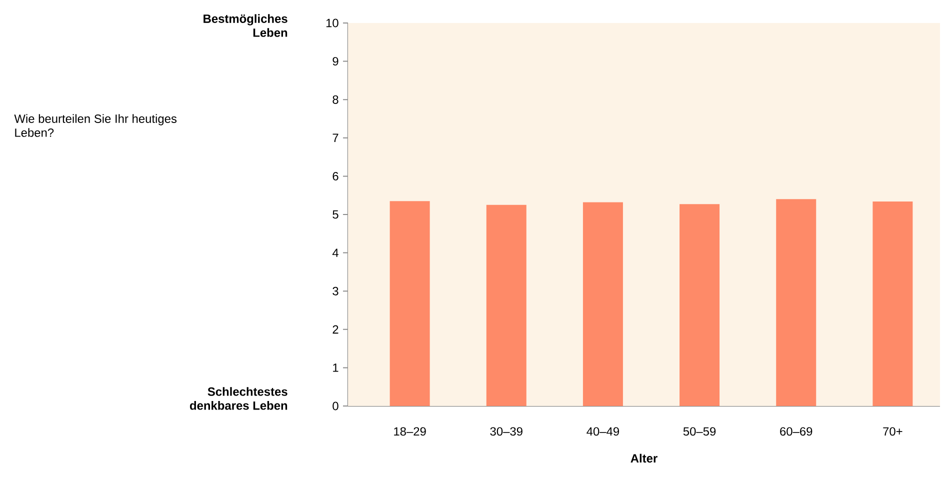 This screenshot has height=478, width=941. I want to click on text: Bestmögliches Leben, so click(246, 25).